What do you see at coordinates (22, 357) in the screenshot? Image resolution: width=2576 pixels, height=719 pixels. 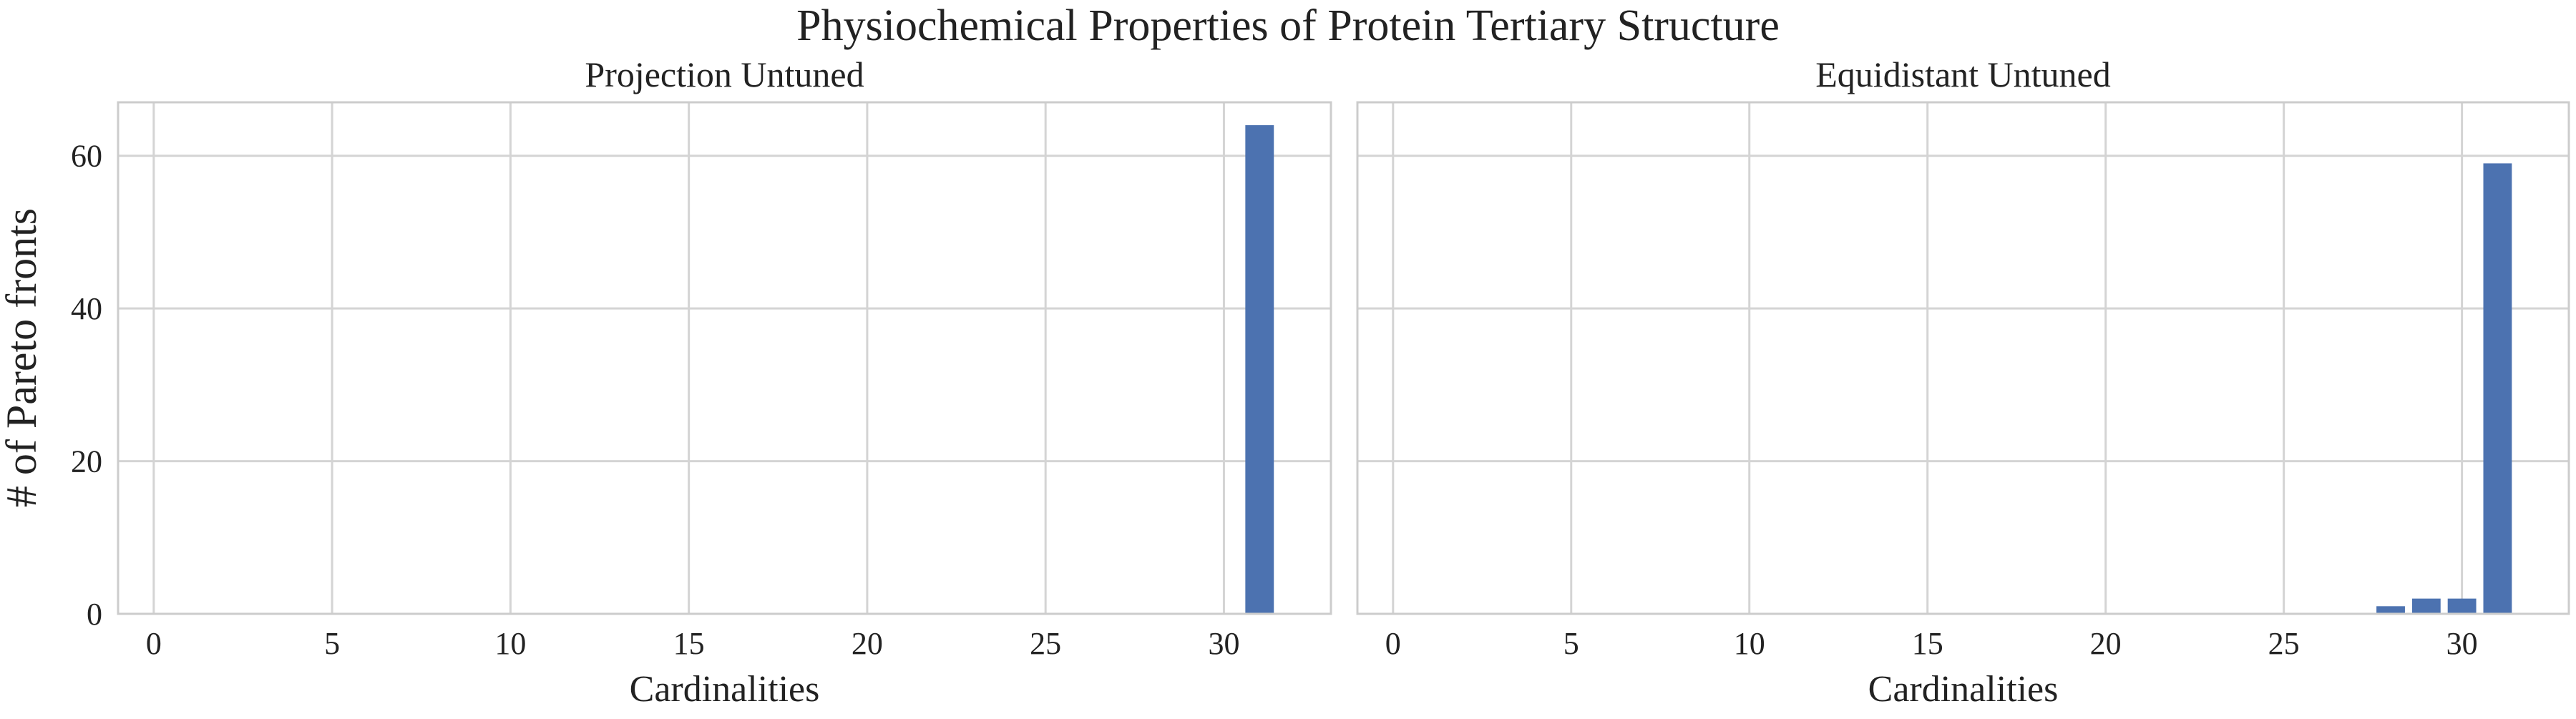 I see `y-axis-label: # of Pareto fronts` at bounding box center [22, 357].